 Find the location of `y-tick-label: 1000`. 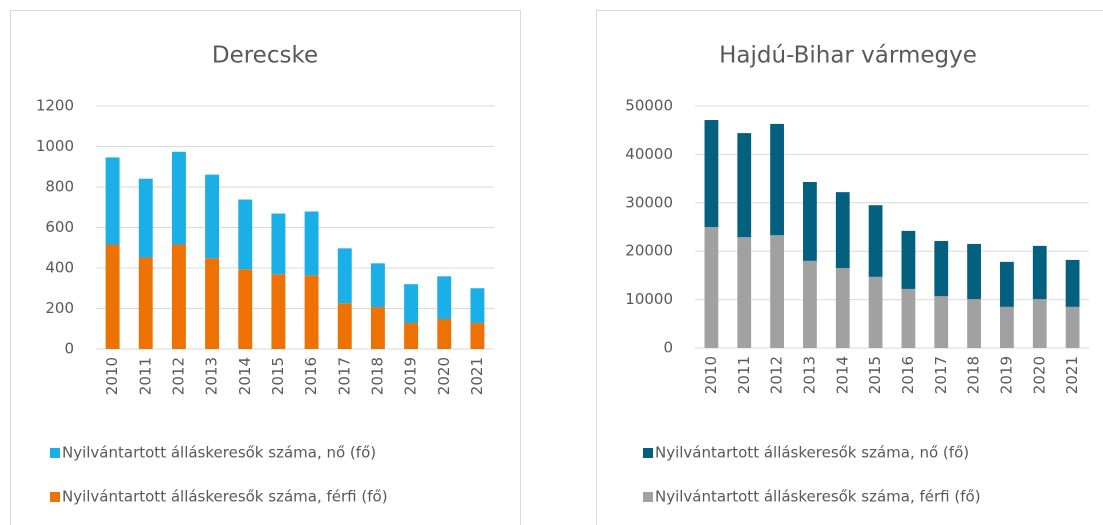

y-tick-label: 1000 is located at coordinates (55, 146).